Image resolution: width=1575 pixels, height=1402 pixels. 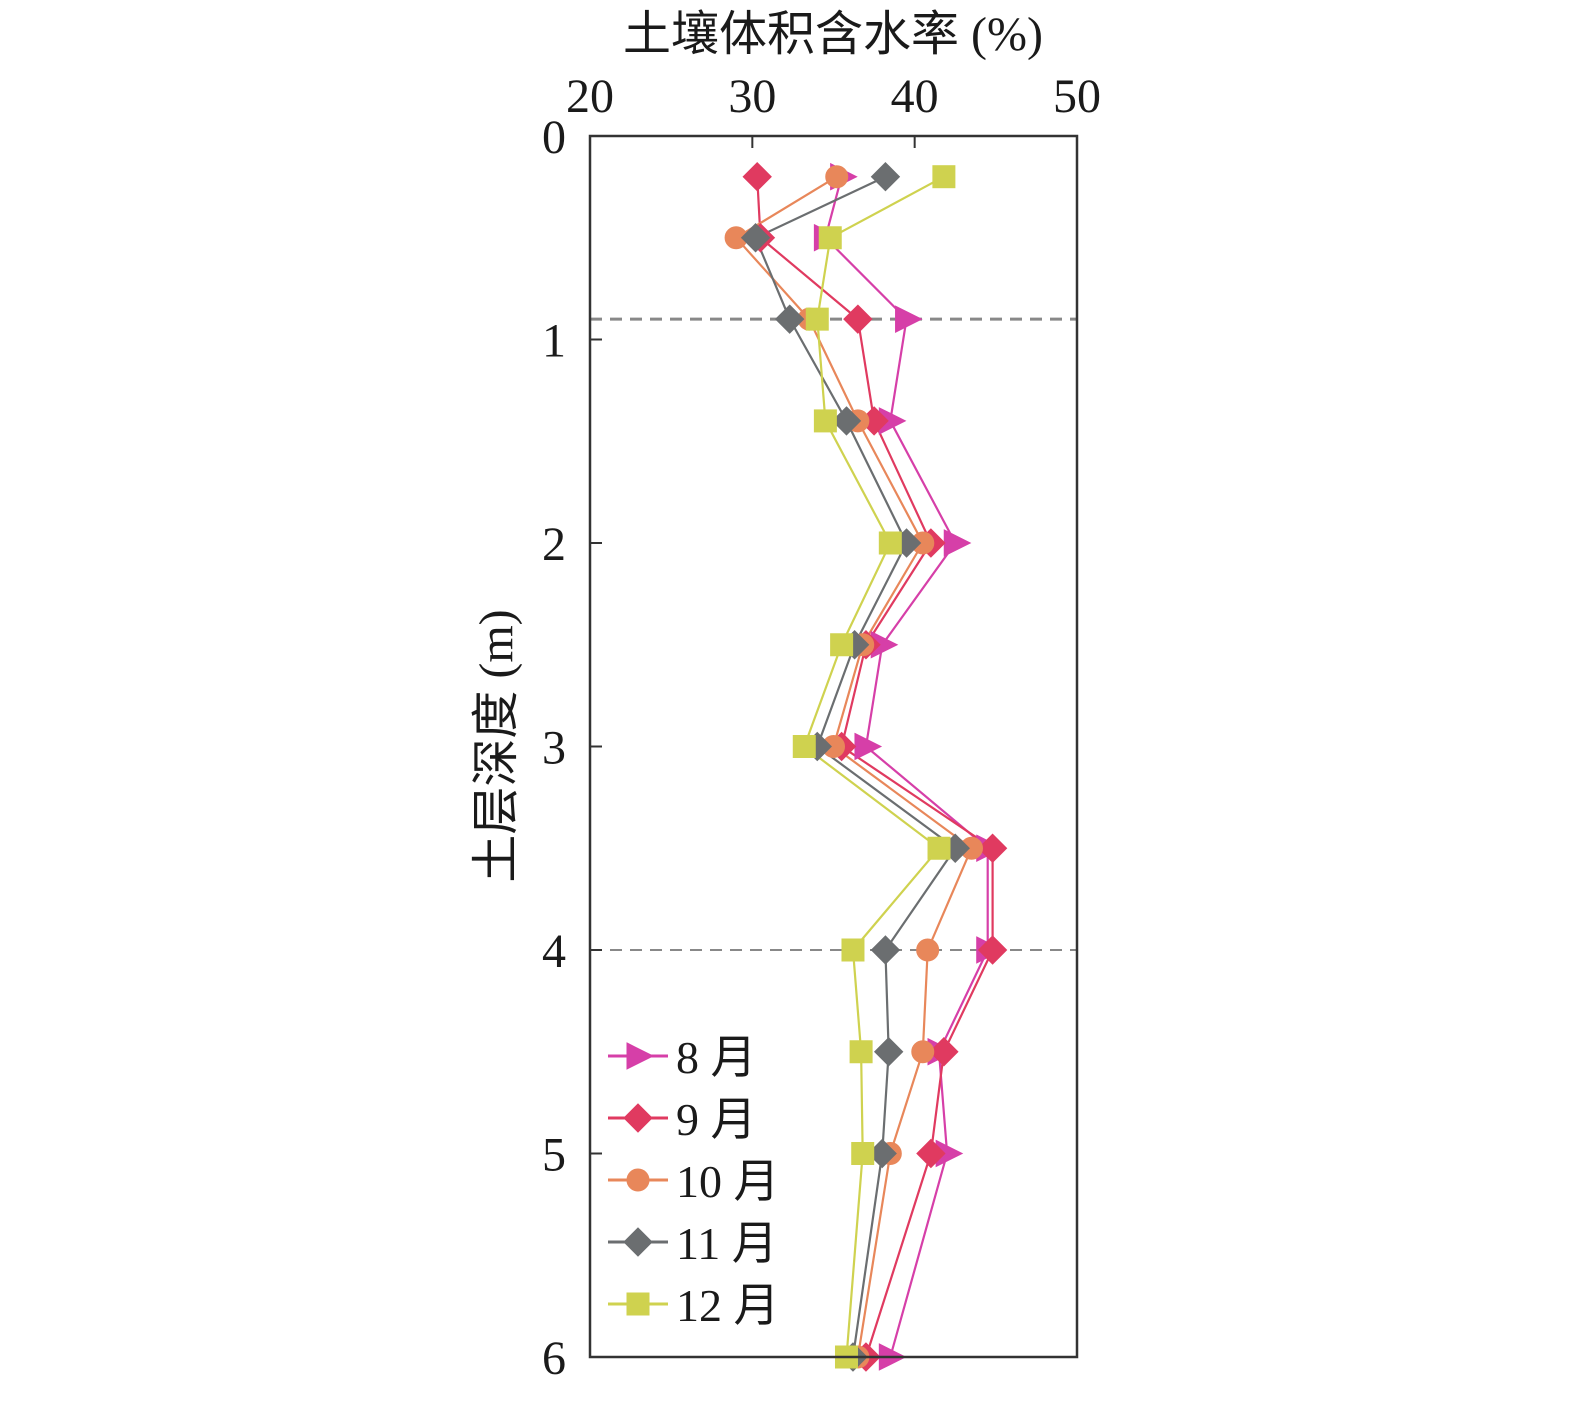 I want to click on y-tick-label: 5, so click(x=554, y=1155).